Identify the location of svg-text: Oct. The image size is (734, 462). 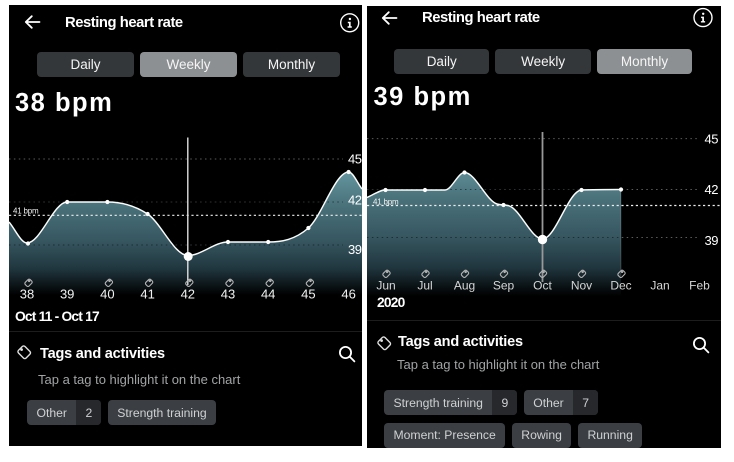
(542, 286).